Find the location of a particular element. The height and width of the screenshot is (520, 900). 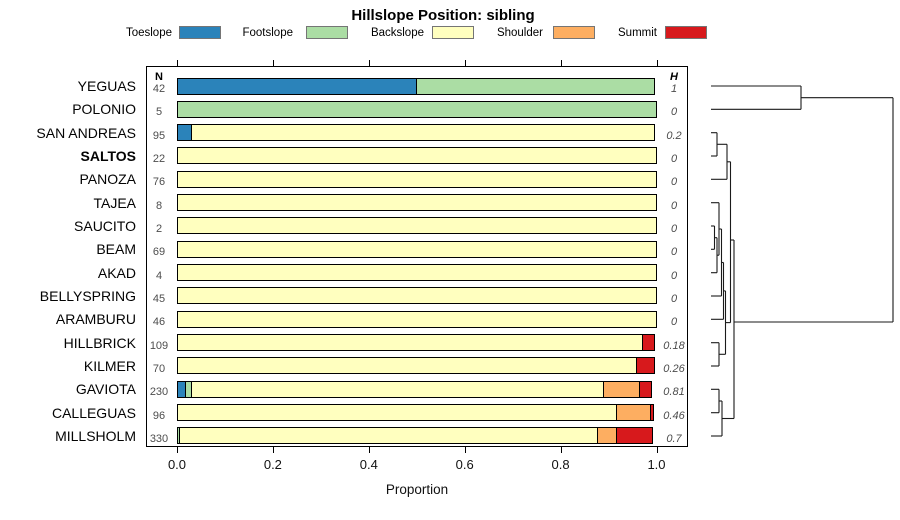

legend-label-toeslope: Toeslope is located at coordinates (148, 33).